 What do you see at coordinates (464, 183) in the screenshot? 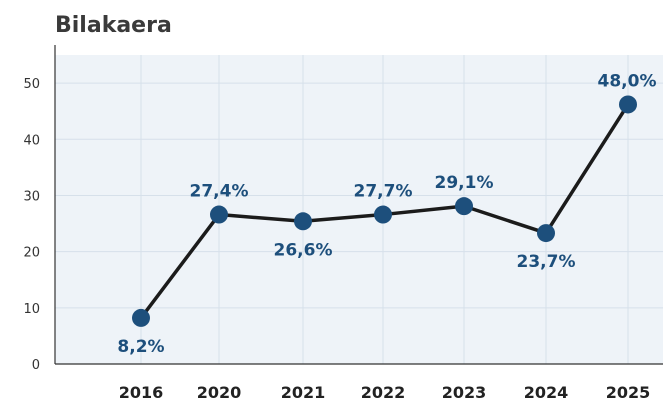
I see `data-label: 29,1%` at bounding box center [464, 183].